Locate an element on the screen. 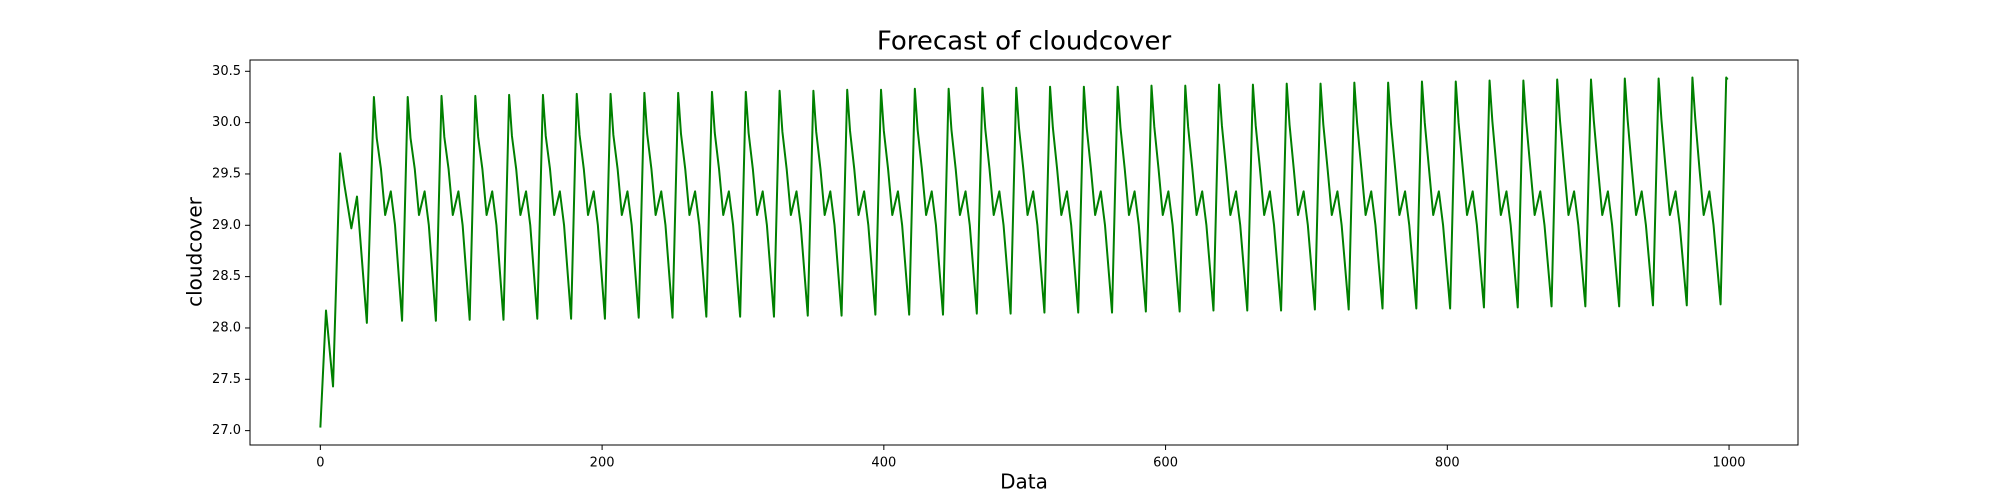 The image size is (2000, 500). y-tick-label: 28.0 is located at coordinates (226, 327).